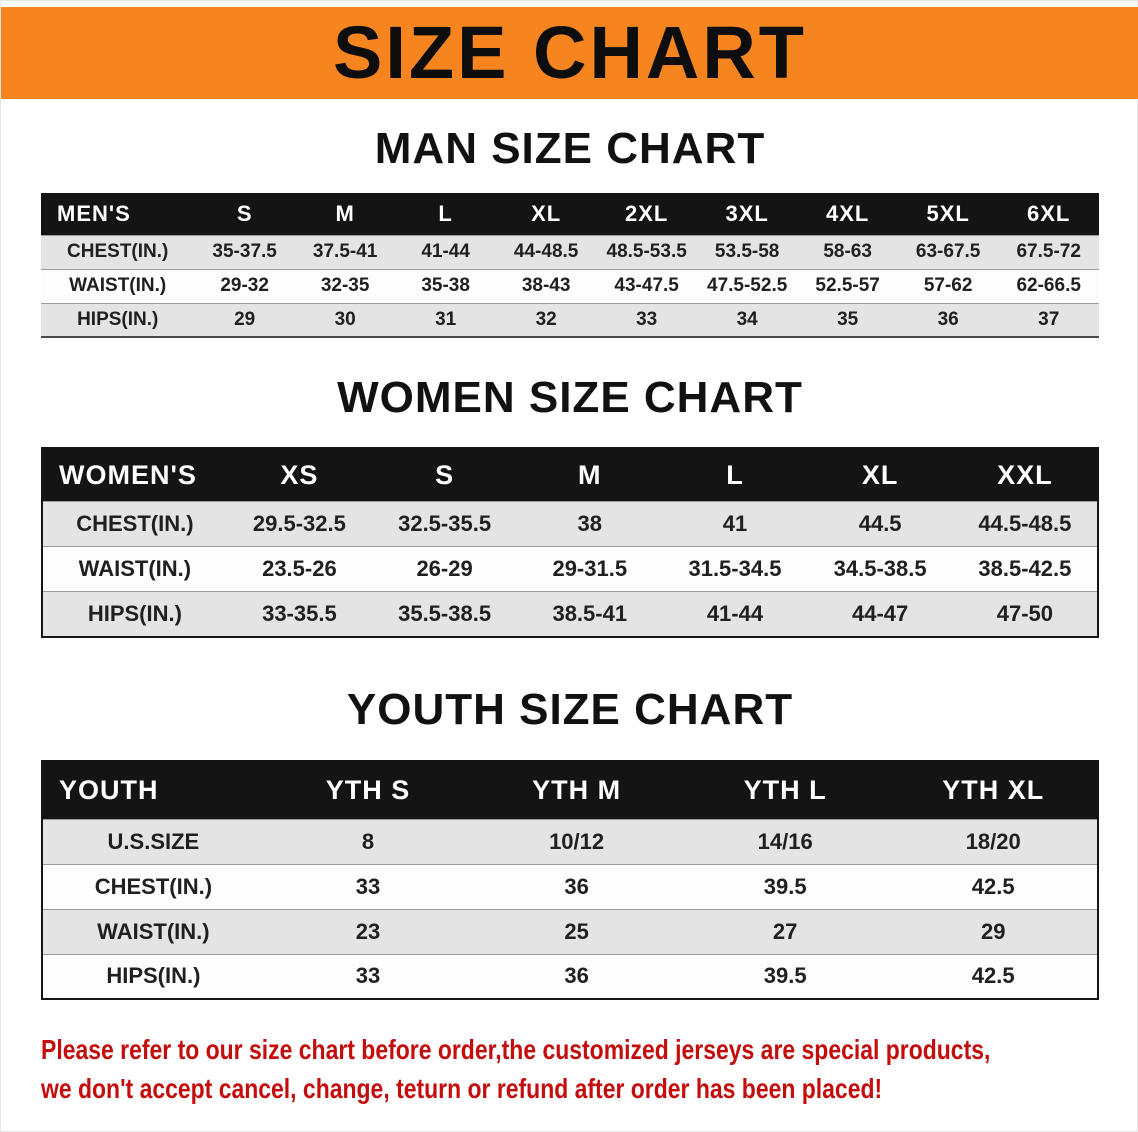  What do you see at coordinates (546, 320) in the screenshot?
I see `size-value: 32` at bounding box center [546, 320].